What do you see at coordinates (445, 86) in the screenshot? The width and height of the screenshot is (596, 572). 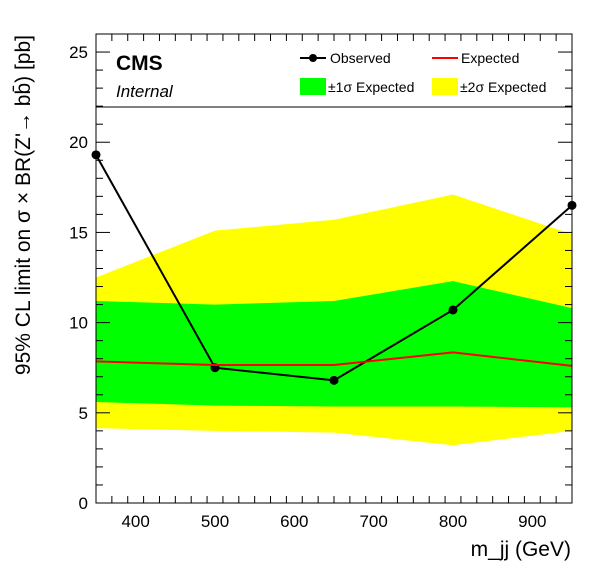 I see `legend-2sigma-swatch` at bounding box center [445, 86].